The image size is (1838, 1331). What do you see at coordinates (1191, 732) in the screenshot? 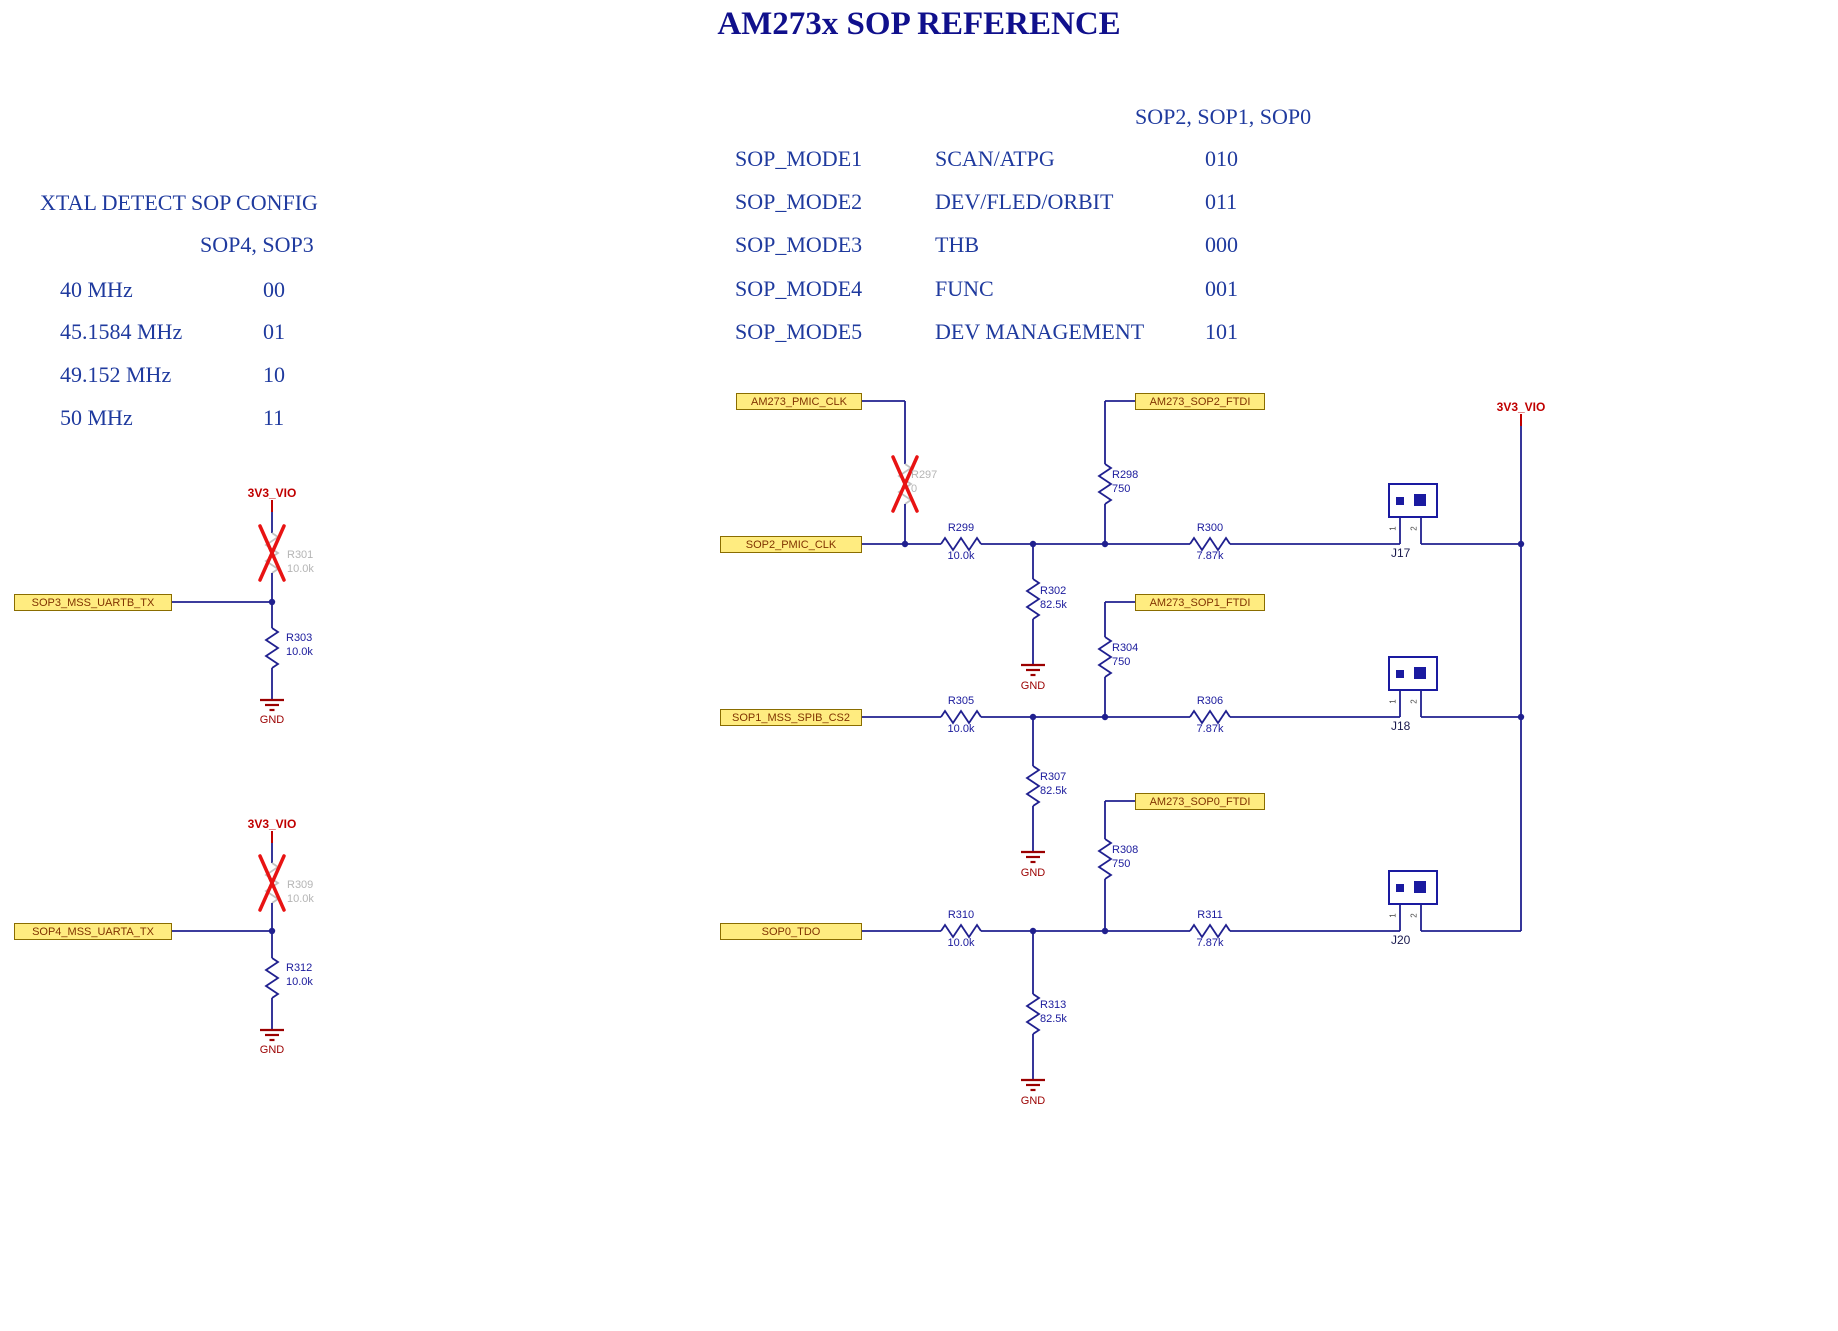
I see `right-circuit-sop1` at bounding box center [1191, 732].